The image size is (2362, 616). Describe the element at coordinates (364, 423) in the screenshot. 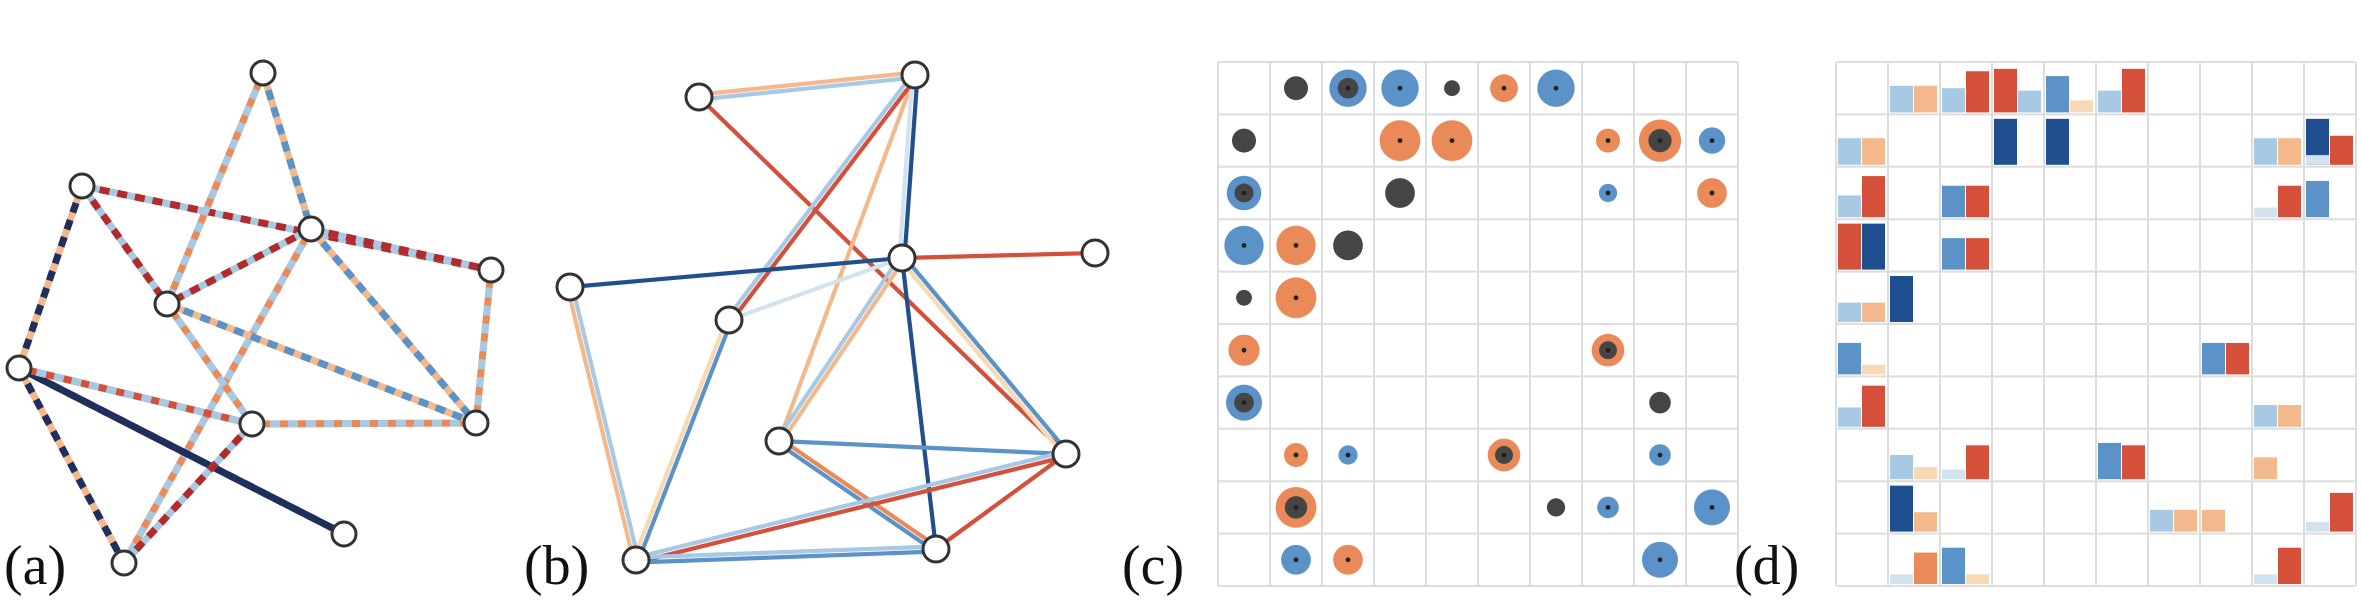

I see `edge-a-a7-a6` at that location.